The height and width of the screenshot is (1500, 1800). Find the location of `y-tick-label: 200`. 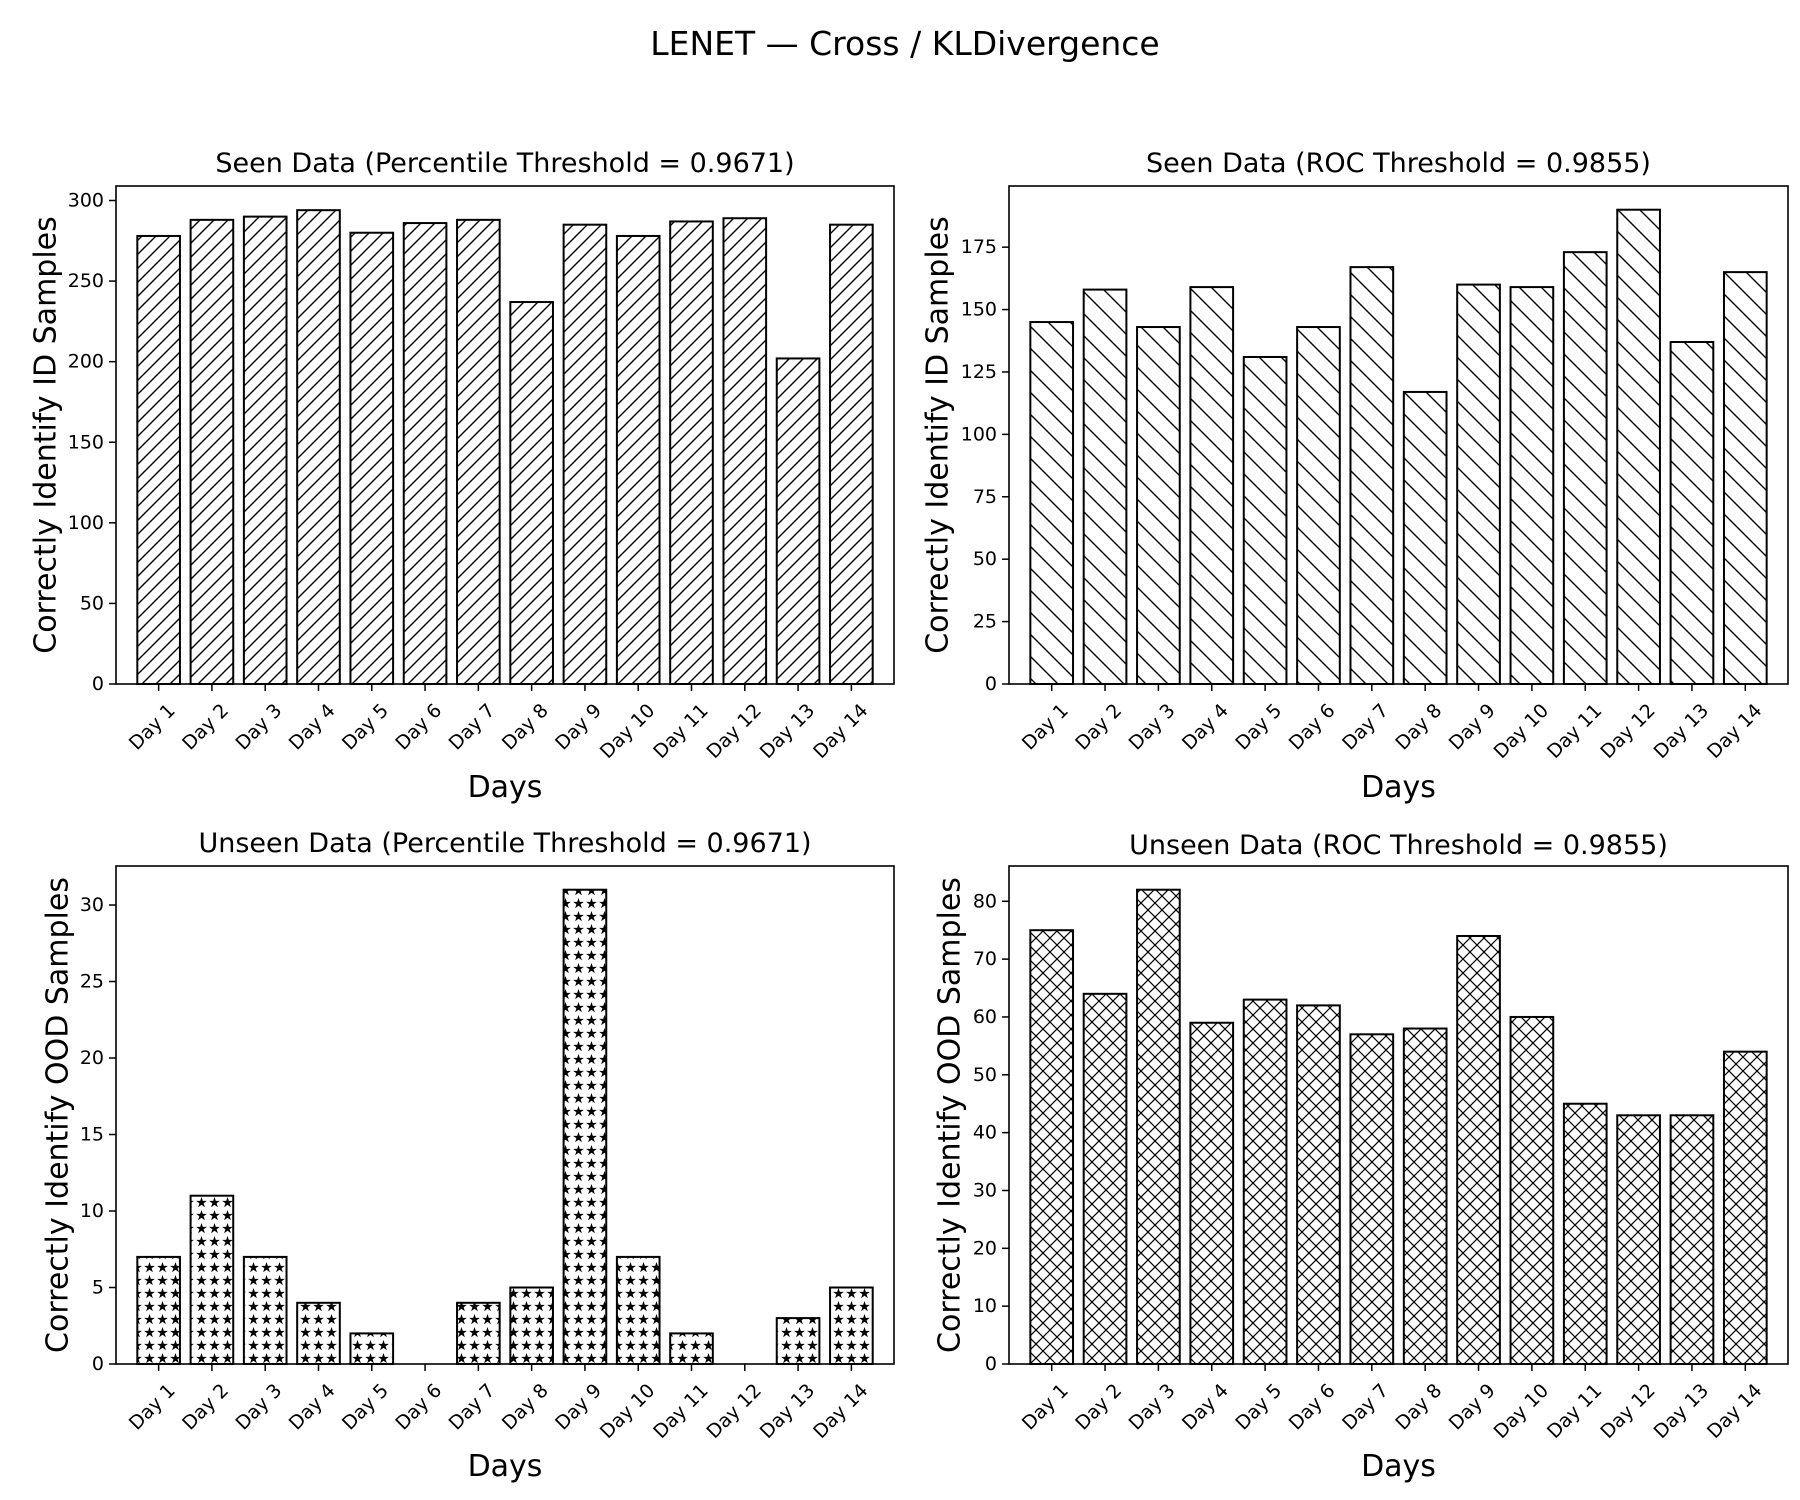

y-tick-label: 200 is located at coordinates (86, 362).